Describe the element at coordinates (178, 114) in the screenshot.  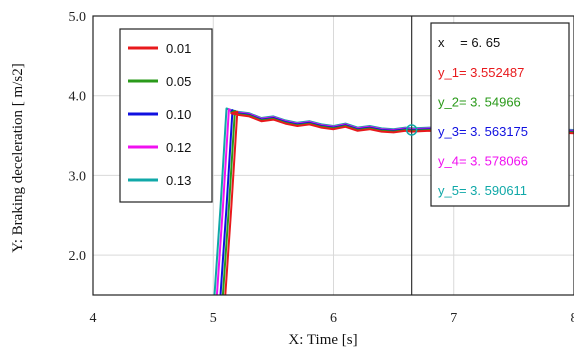
I see `legend-label: 0.10` at that location.